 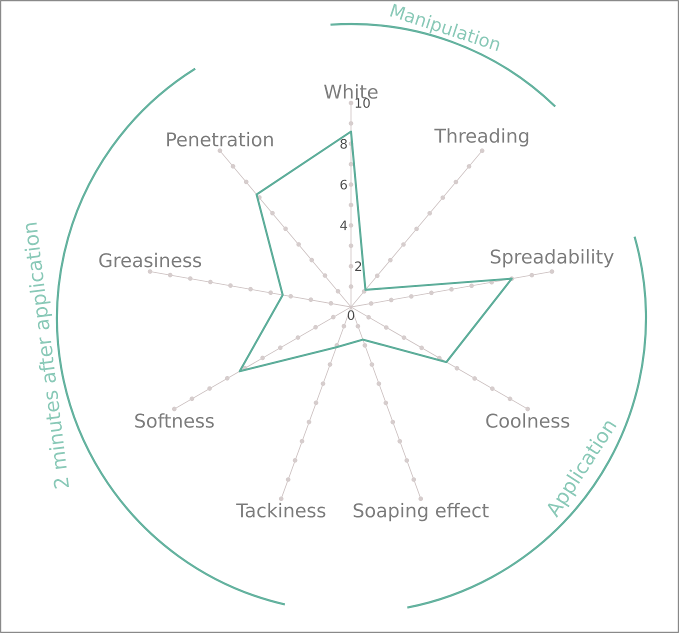 I want to click on spoke-label: Soaping effect, so click(x=421, y=512).